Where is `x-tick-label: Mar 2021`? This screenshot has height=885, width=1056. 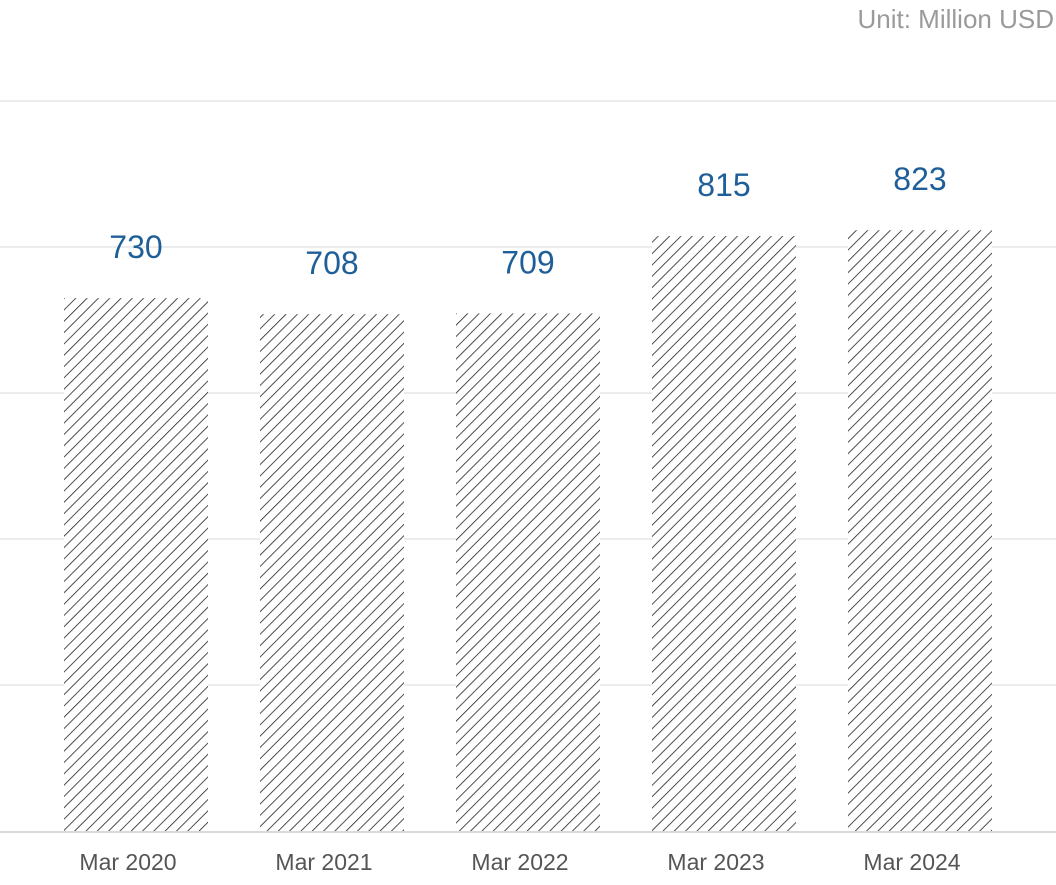
x-tick-label: Mar 2021 is located at coordinates (323, 862).